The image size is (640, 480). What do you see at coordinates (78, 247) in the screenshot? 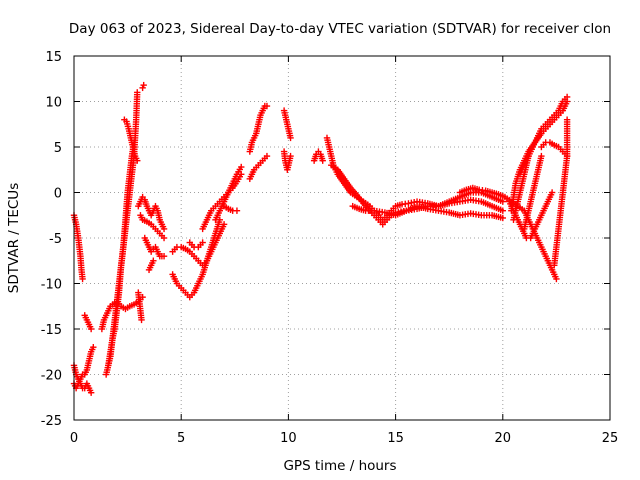
I see `series-s1` at bounding box center [78, 247].